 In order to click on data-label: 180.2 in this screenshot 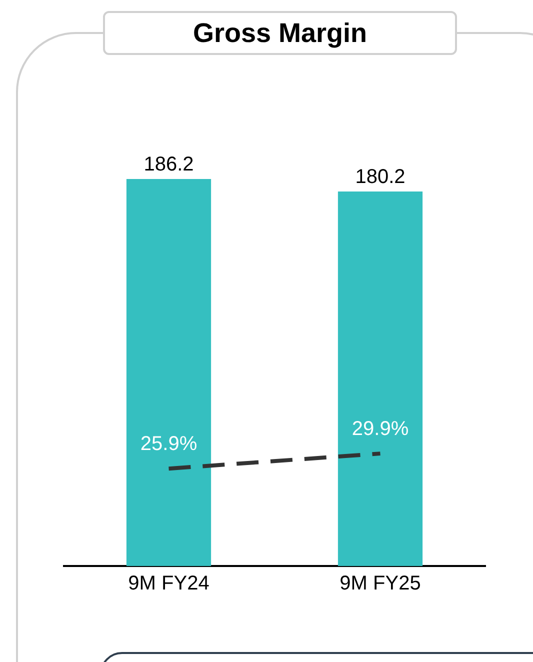, I will do `click(380, 177)`.